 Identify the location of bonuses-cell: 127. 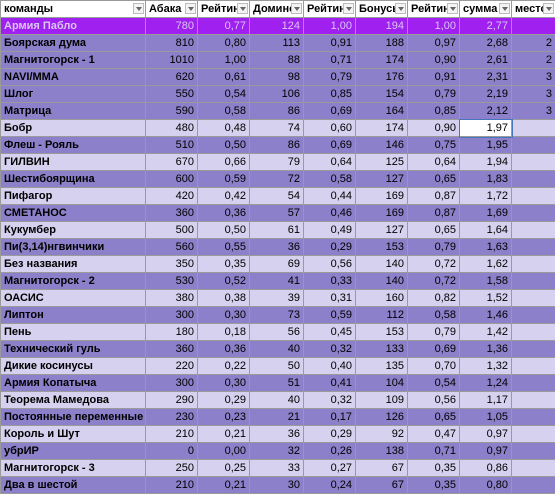
(381, 179).